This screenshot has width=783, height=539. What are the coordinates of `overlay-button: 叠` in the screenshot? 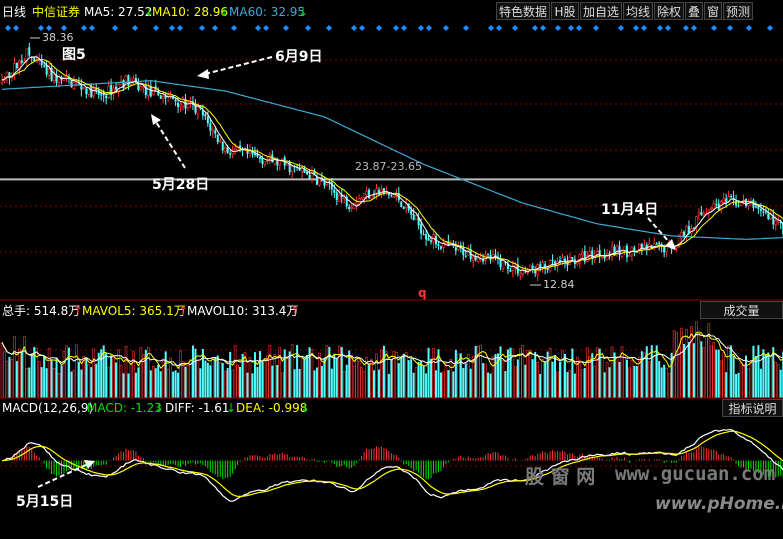 It's located at (694, 11).